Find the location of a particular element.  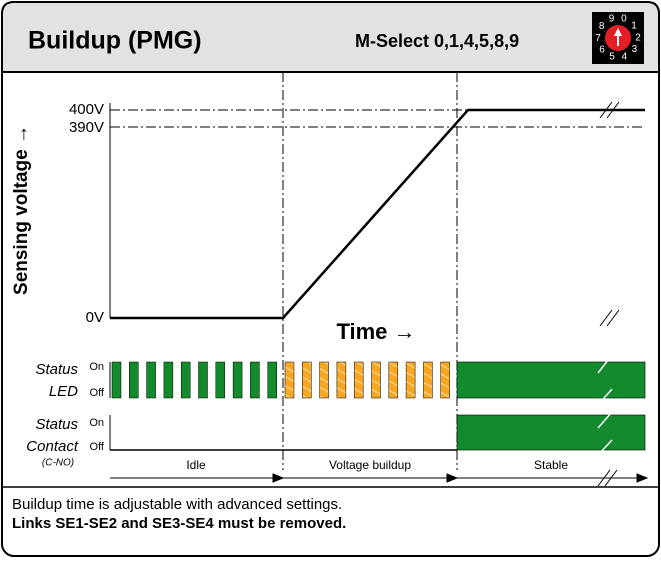

led-stable is located at coordinates (551, 380).